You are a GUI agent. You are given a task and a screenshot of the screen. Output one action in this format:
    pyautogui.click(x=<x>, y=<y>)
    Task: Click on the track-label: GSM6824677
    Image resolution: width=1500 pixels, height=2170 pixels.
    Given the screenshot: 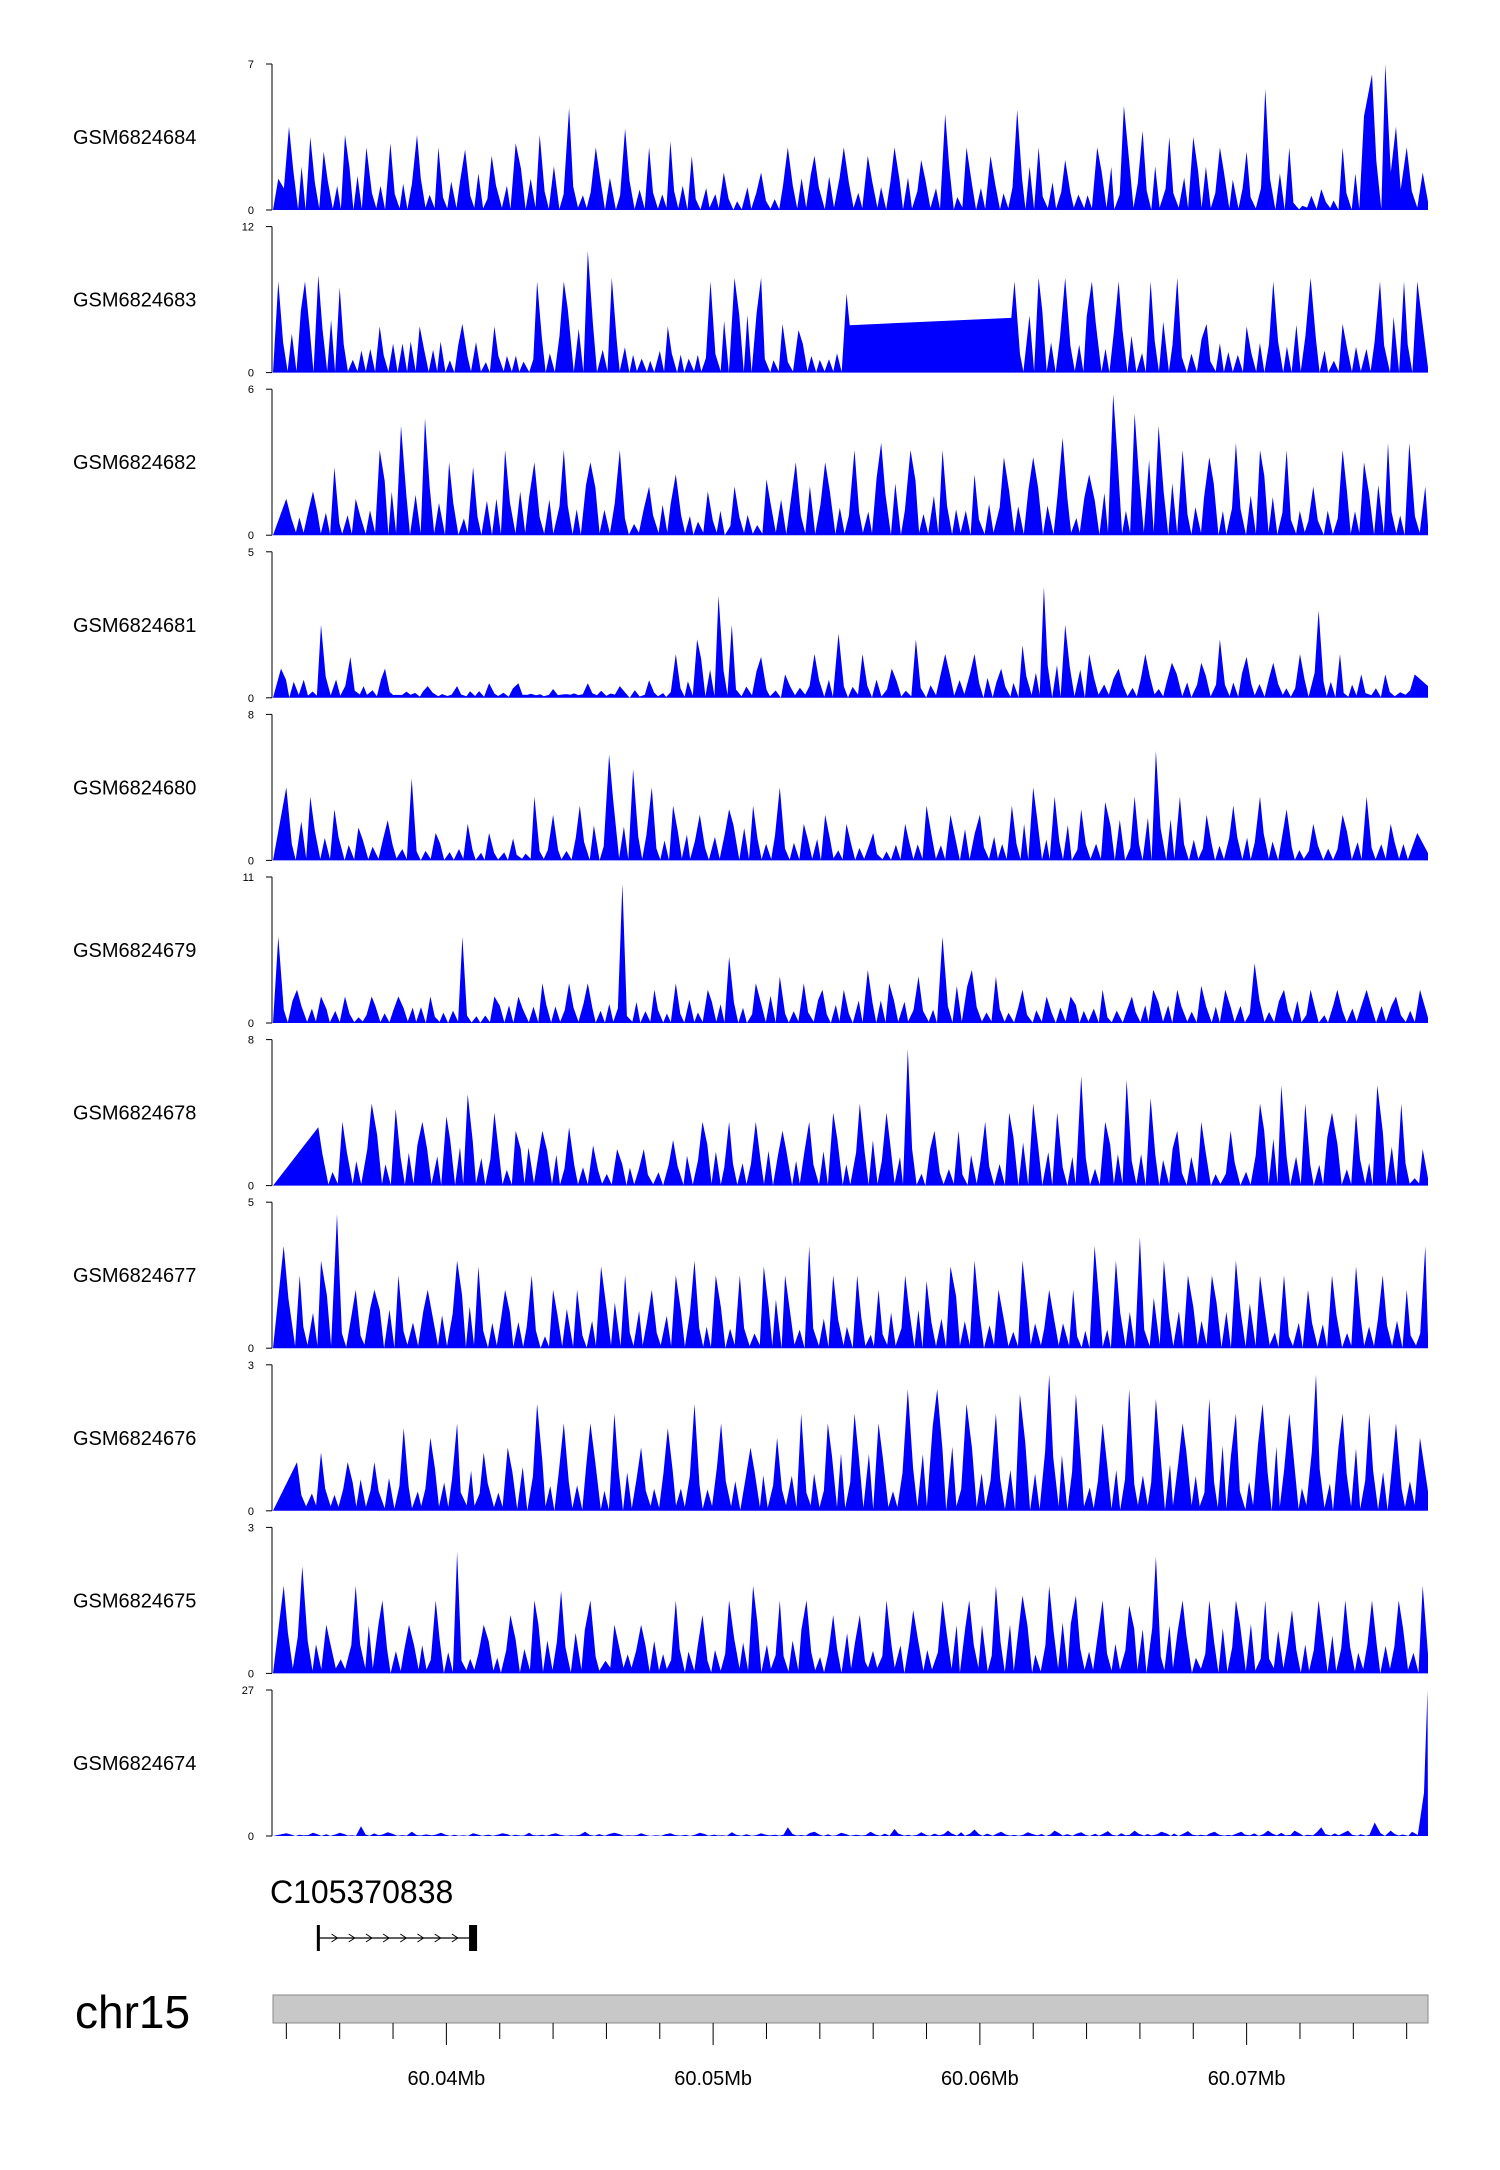 What is the action you would take?
    pyautogui.click(x=134, y=1276)
    